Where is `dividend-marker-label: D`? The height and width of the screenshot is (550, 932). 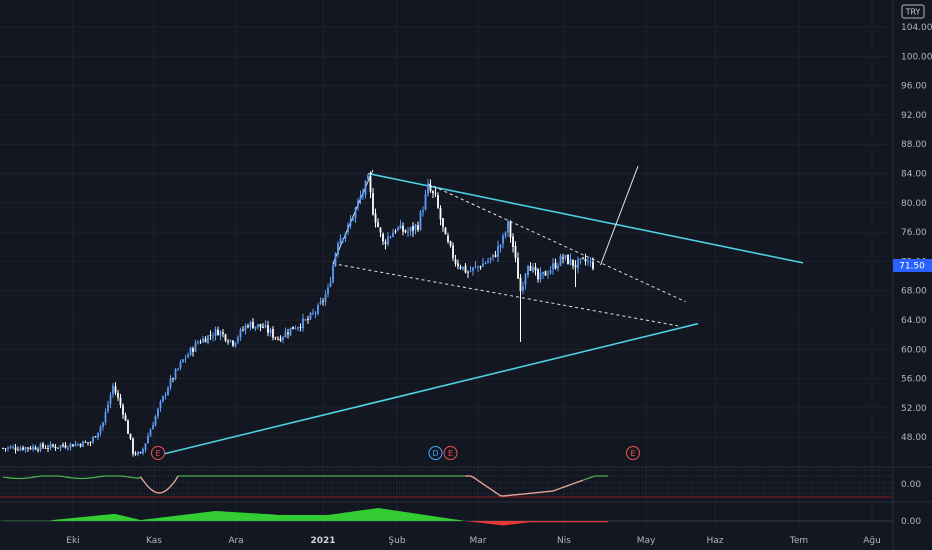
dividend-marker-label: D is located at coordinates (435, 453).